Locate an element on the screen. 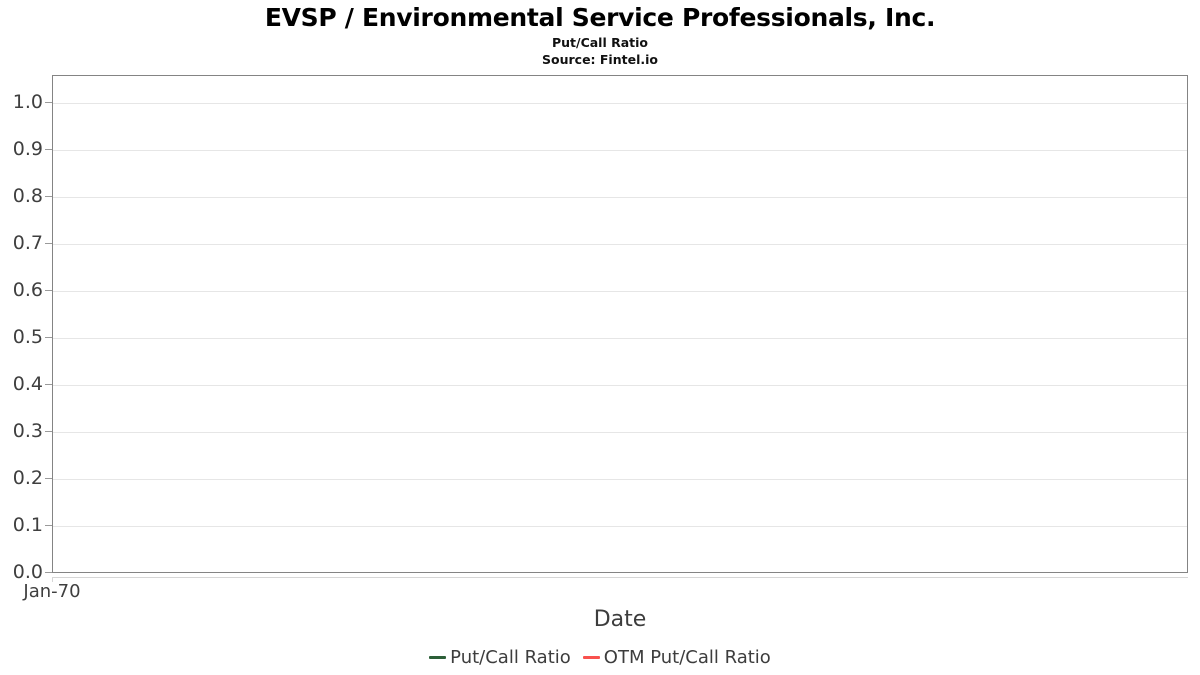 The image size is (1200, 675). y-tick-label: 0.4 is located at coordinates (27, 384).